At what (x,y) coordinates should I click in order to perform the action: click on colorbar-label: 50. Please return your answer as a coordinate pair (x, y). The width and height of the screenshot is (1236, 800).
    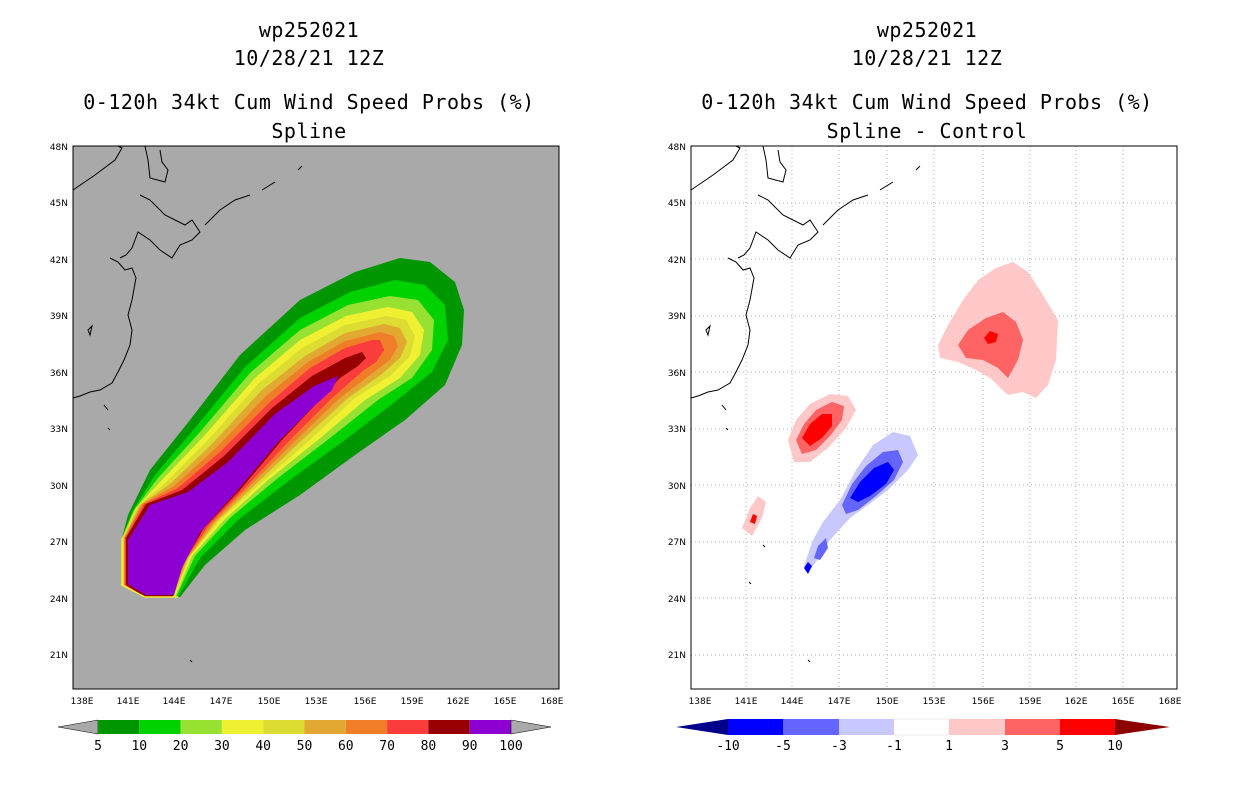
    Looking at the image, I should click on (305, 746).